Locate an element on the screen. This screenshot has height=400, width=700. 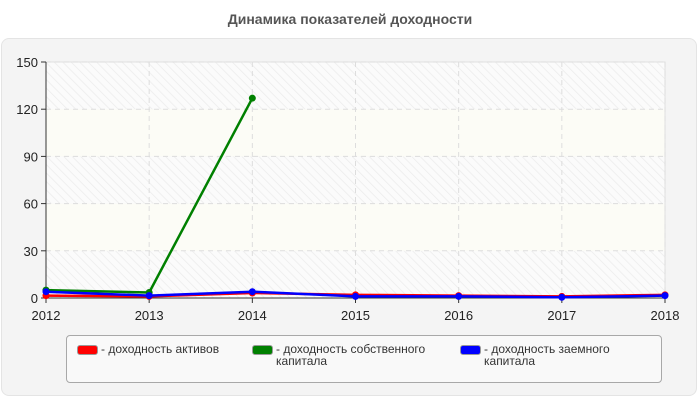
svg-text: 150 is located at coordinates (27, 62).